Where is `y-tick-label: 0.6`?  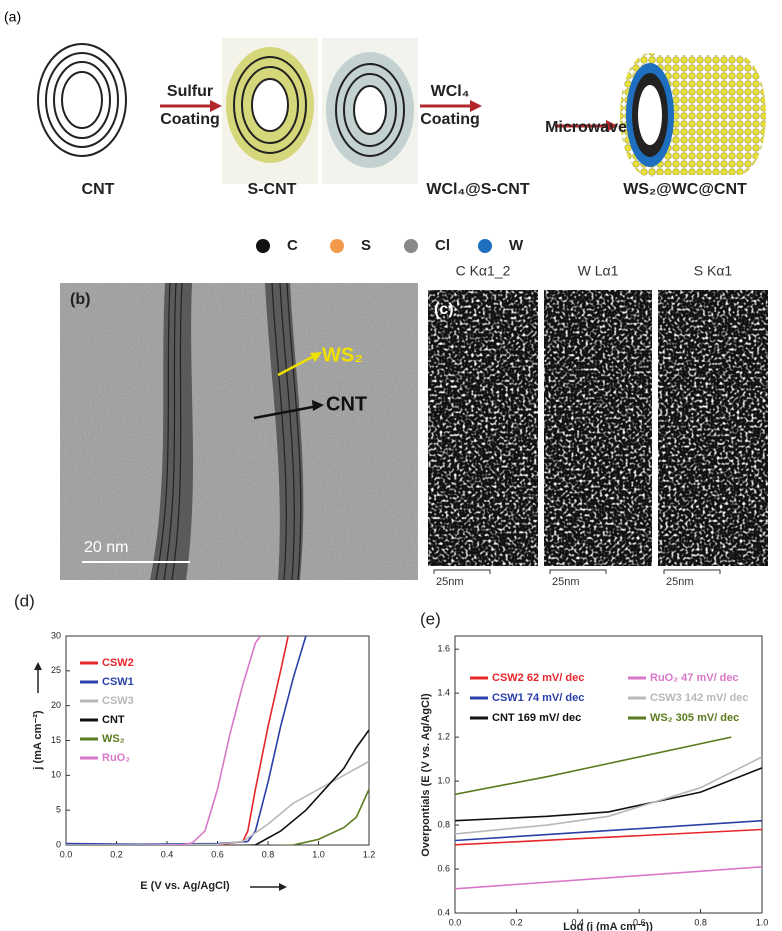
y-tick-label: 0.6 is located at coordinates (443, 868).